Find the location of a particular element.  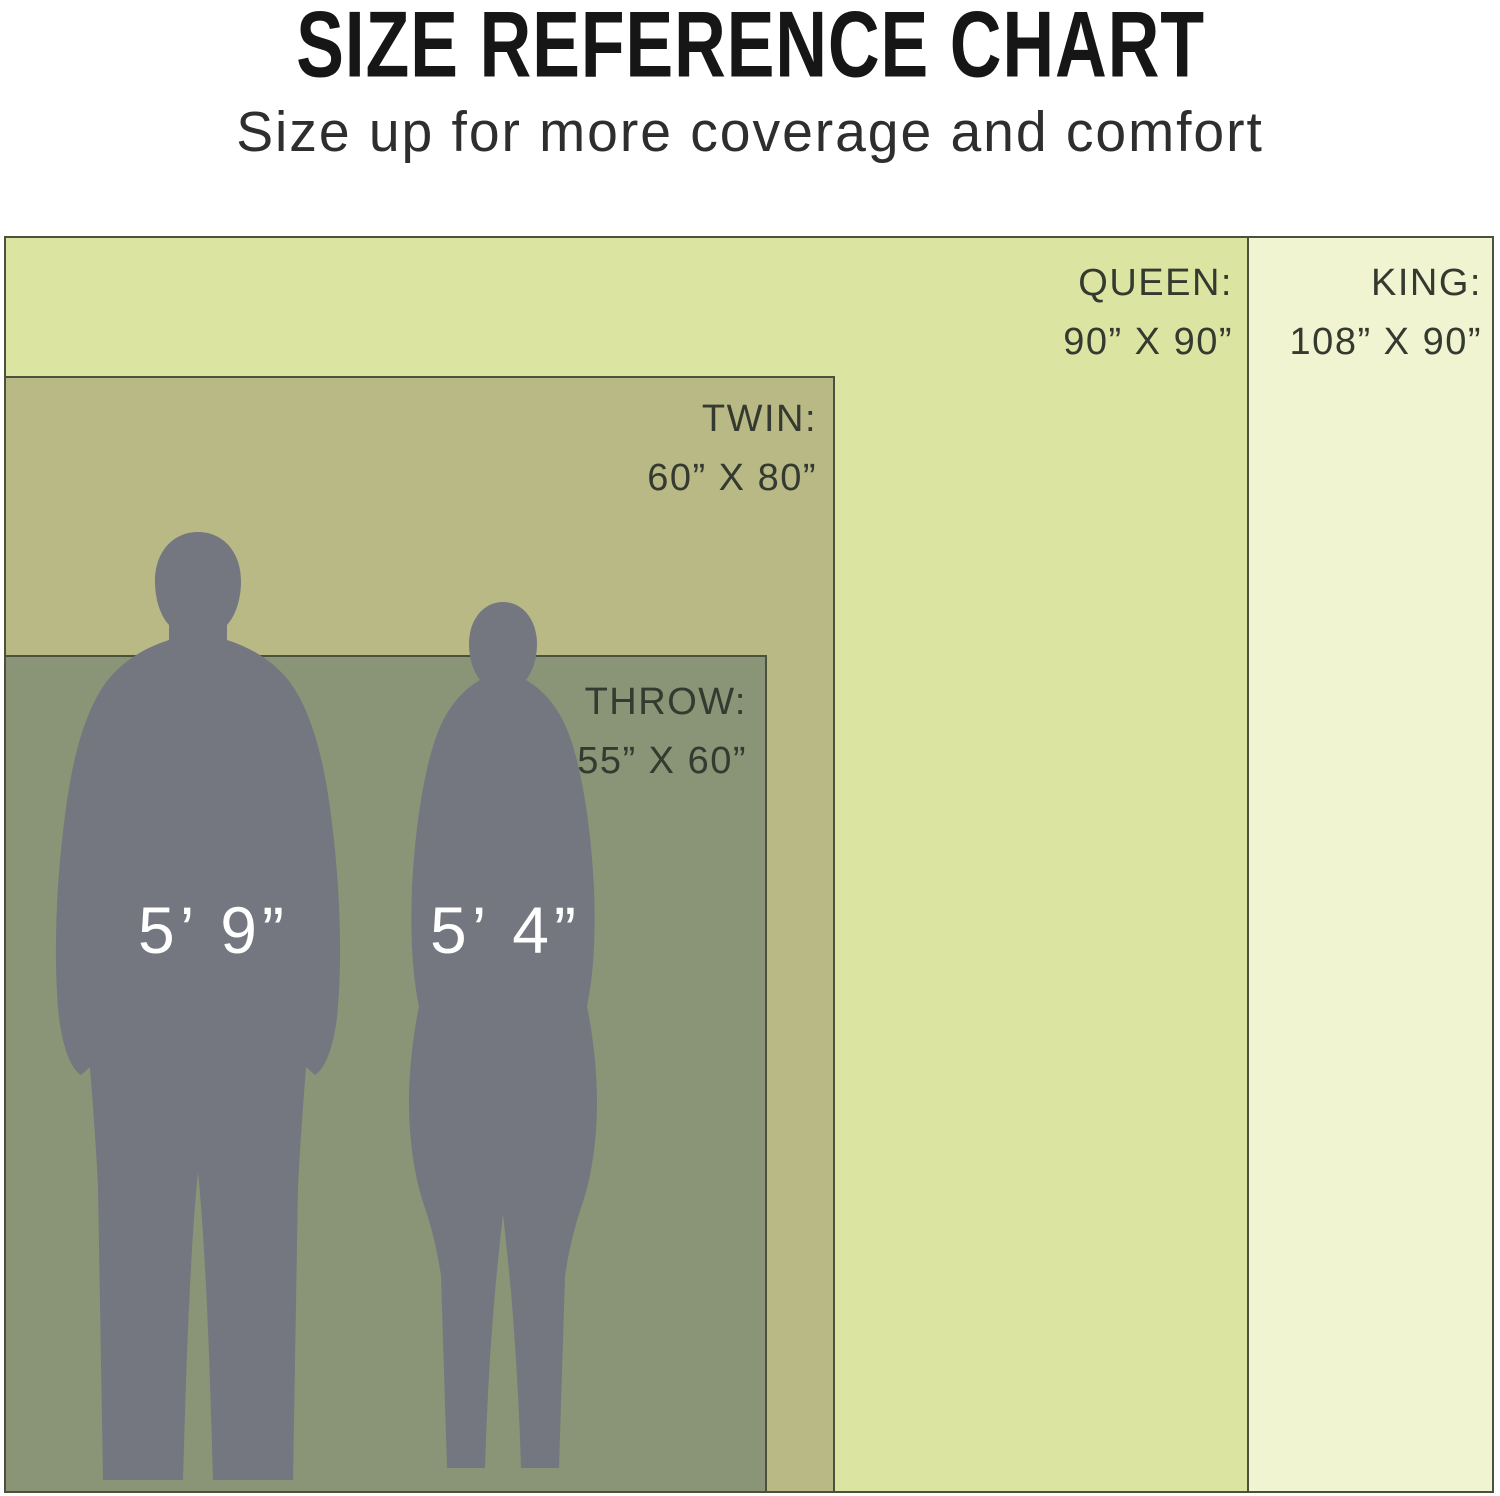

man-silhouette is located at coordinates (198, 1006).